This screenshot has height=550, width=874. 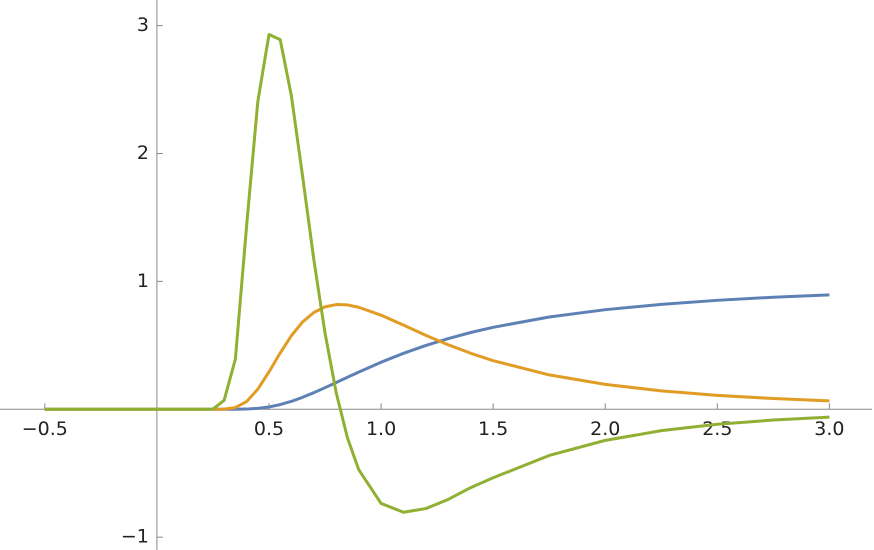 I want to click on y-tick-label: 1, so click(x=143, y=281).